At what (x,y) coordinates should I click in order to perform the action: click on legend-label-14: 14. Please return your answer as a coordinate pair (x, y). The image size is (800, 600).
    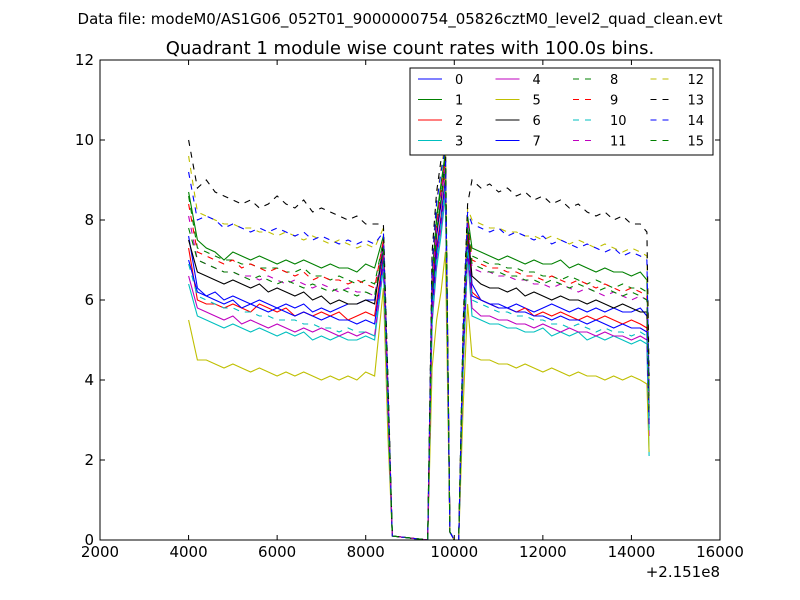
    Looking at the image, I should click on (696, 121).